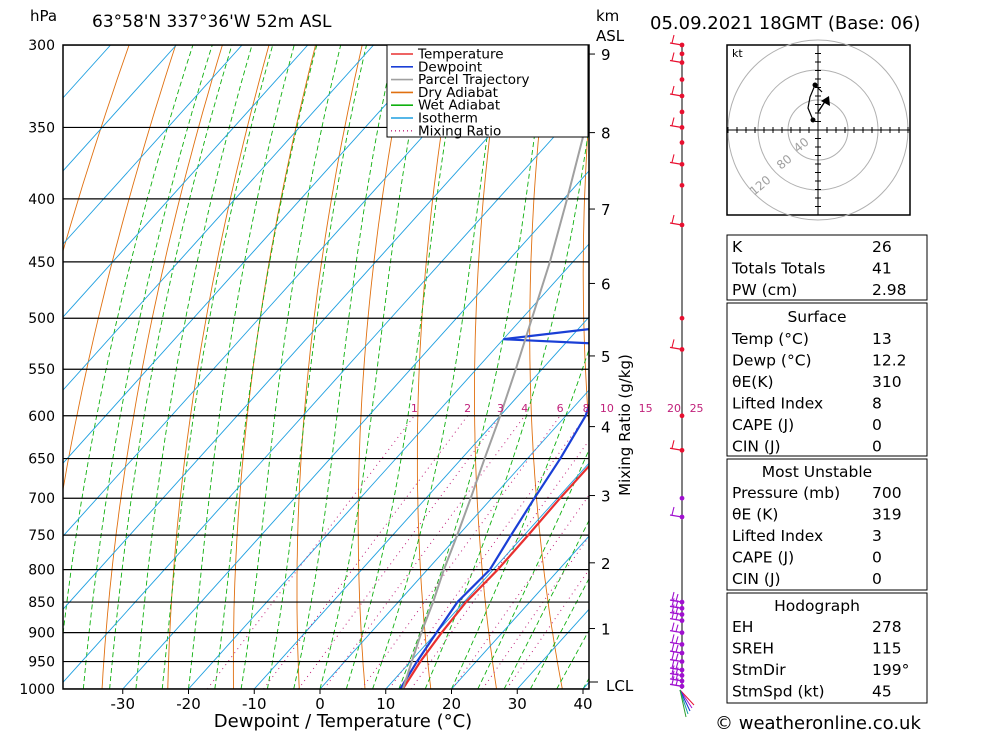  What do you see at coordinates (882, 247) in the screenshot?
I see `index-value: 26` at bounding box center [882, 247].